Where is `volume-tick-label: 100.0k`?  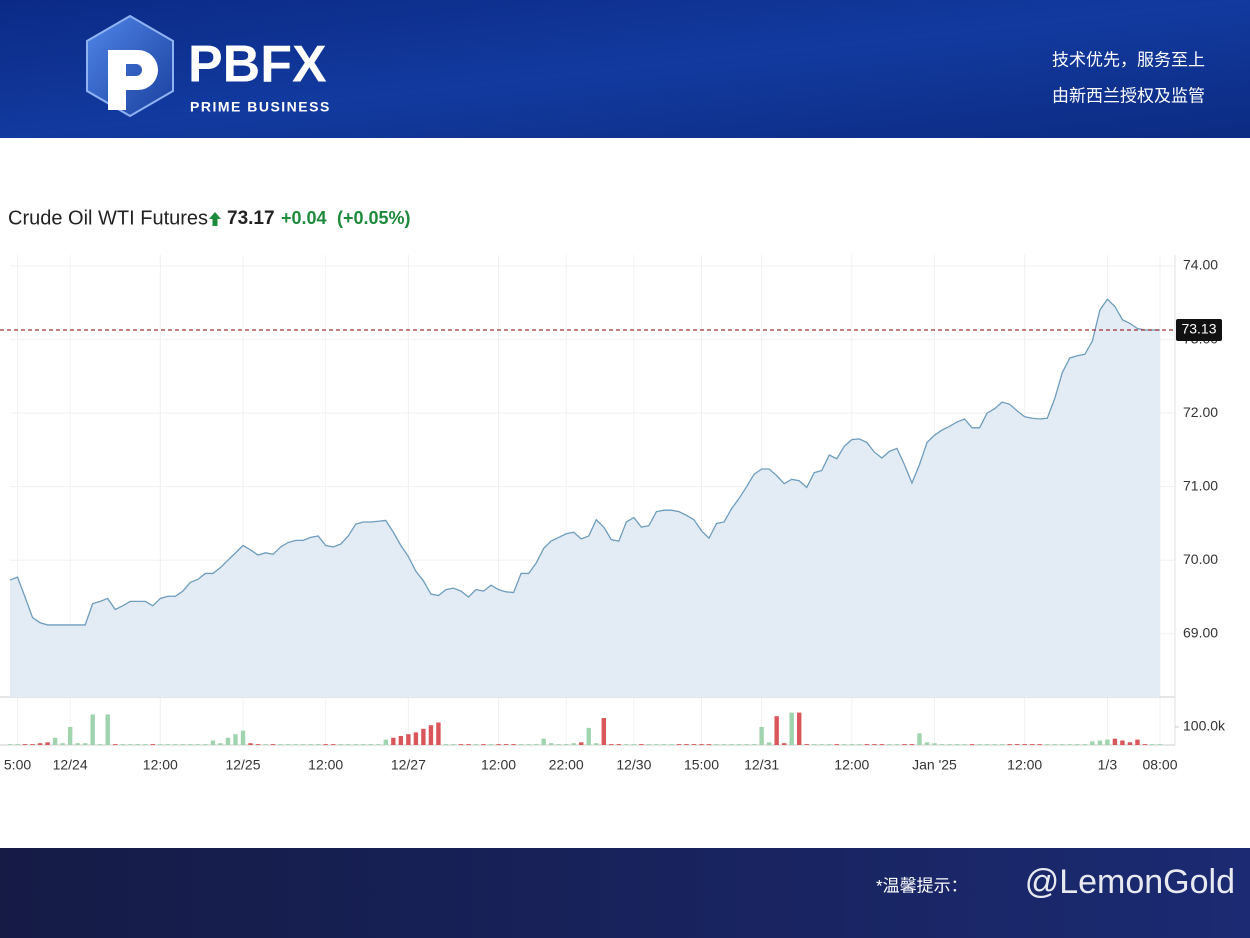
volume-tick-label: 100.0k is located at coordinates (1204, 726).